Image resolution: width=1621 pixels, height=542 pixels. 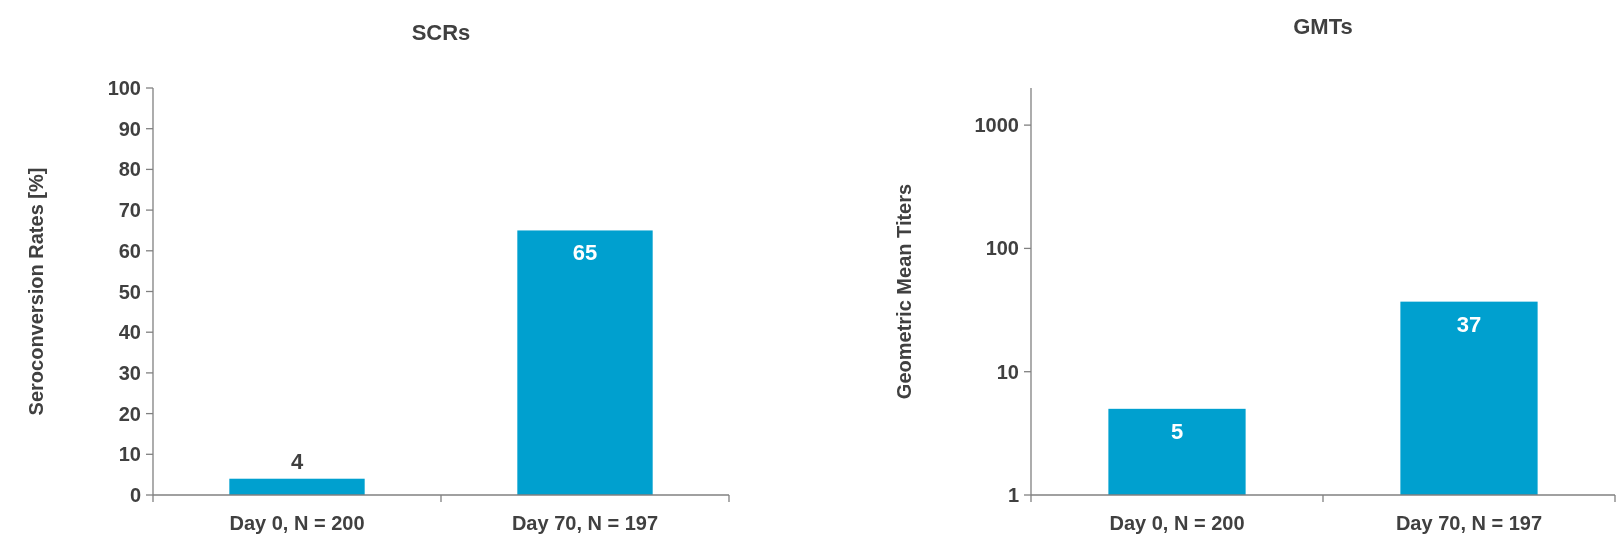 I want to click on y-tick-label: 1000, so click(x=996, y=125).